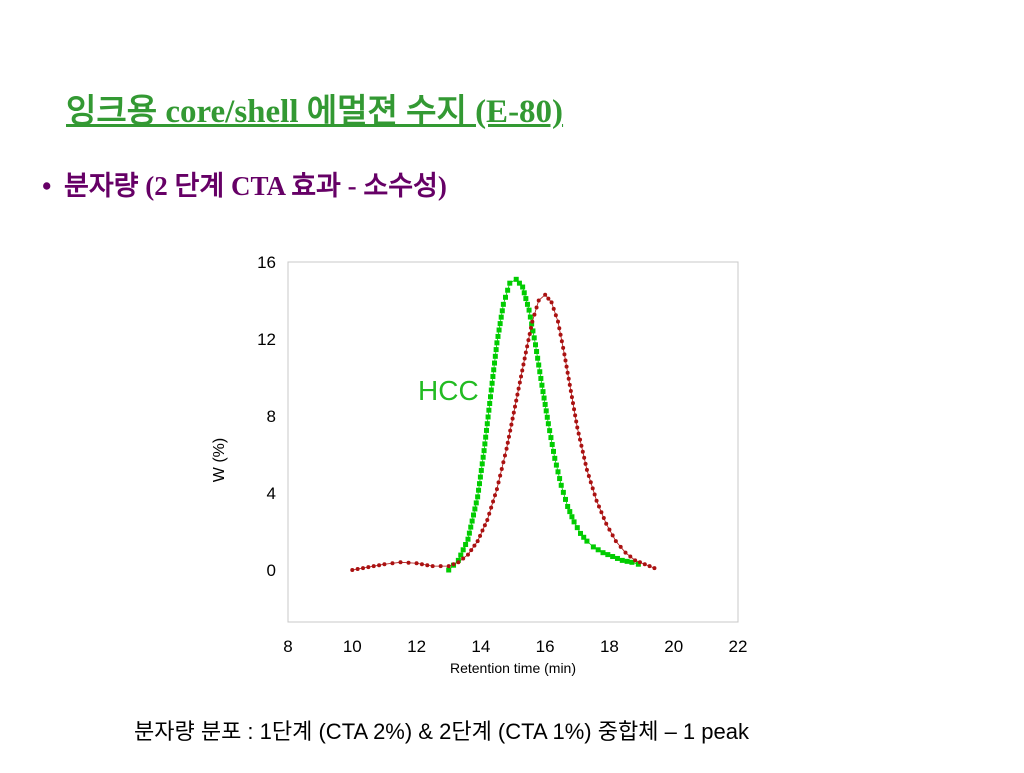 Image resolution: width=1024 pixels, height=773 pixels. What do you see at coordinates (448, 390) in the screenshot?
I see `hcc-annotation: HCC` at bounding box center [448, 390].